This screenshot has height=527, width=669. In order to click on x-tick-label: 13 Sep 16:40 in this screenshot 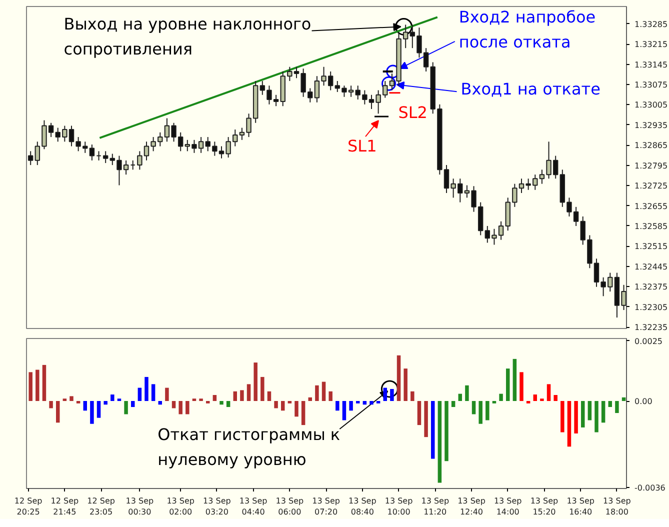, I will do `click(580, 506)`.